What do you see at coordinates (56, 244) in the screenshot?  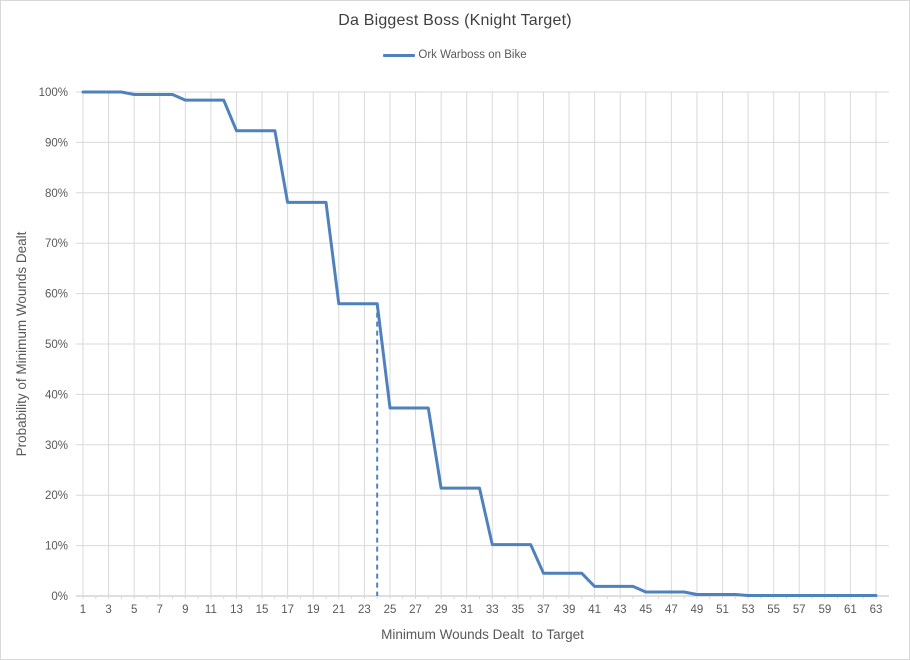 I see `y-tick-label: 70%` at bounding box center [56, 244].